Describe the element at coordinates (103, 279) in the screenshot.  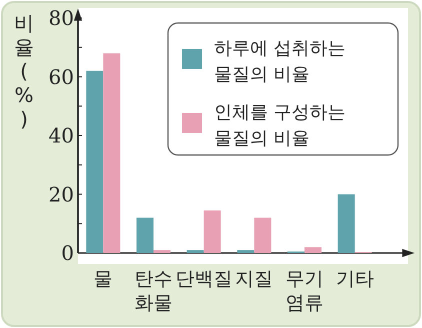
I see `x-tick-label: 물` at that location.